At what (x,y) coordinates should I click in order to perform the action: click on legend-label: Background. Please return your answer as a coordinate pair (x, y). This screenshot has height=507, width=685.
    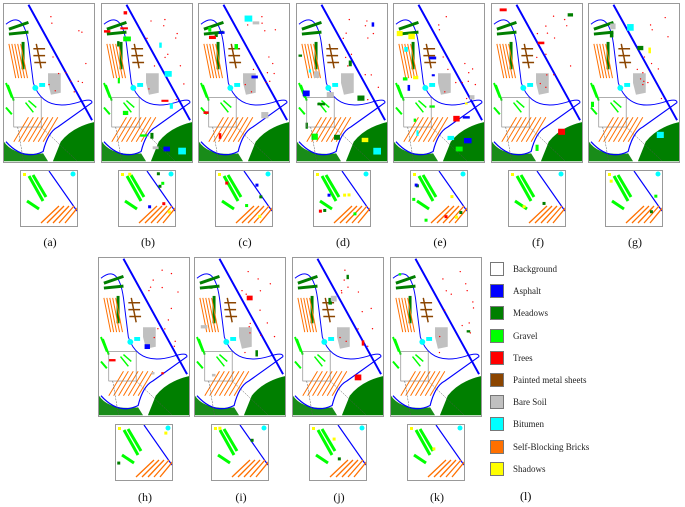
    Looking at the image, I should click on (535, 269).